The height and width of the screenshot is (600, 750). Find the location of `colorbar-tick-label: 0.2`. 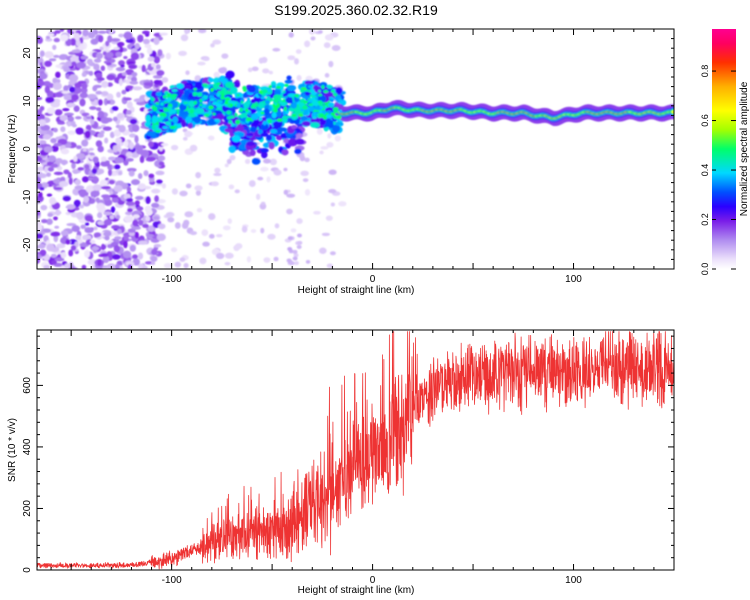

colorbar-tick-label: 0.2 is located at coordinates (705, 219).